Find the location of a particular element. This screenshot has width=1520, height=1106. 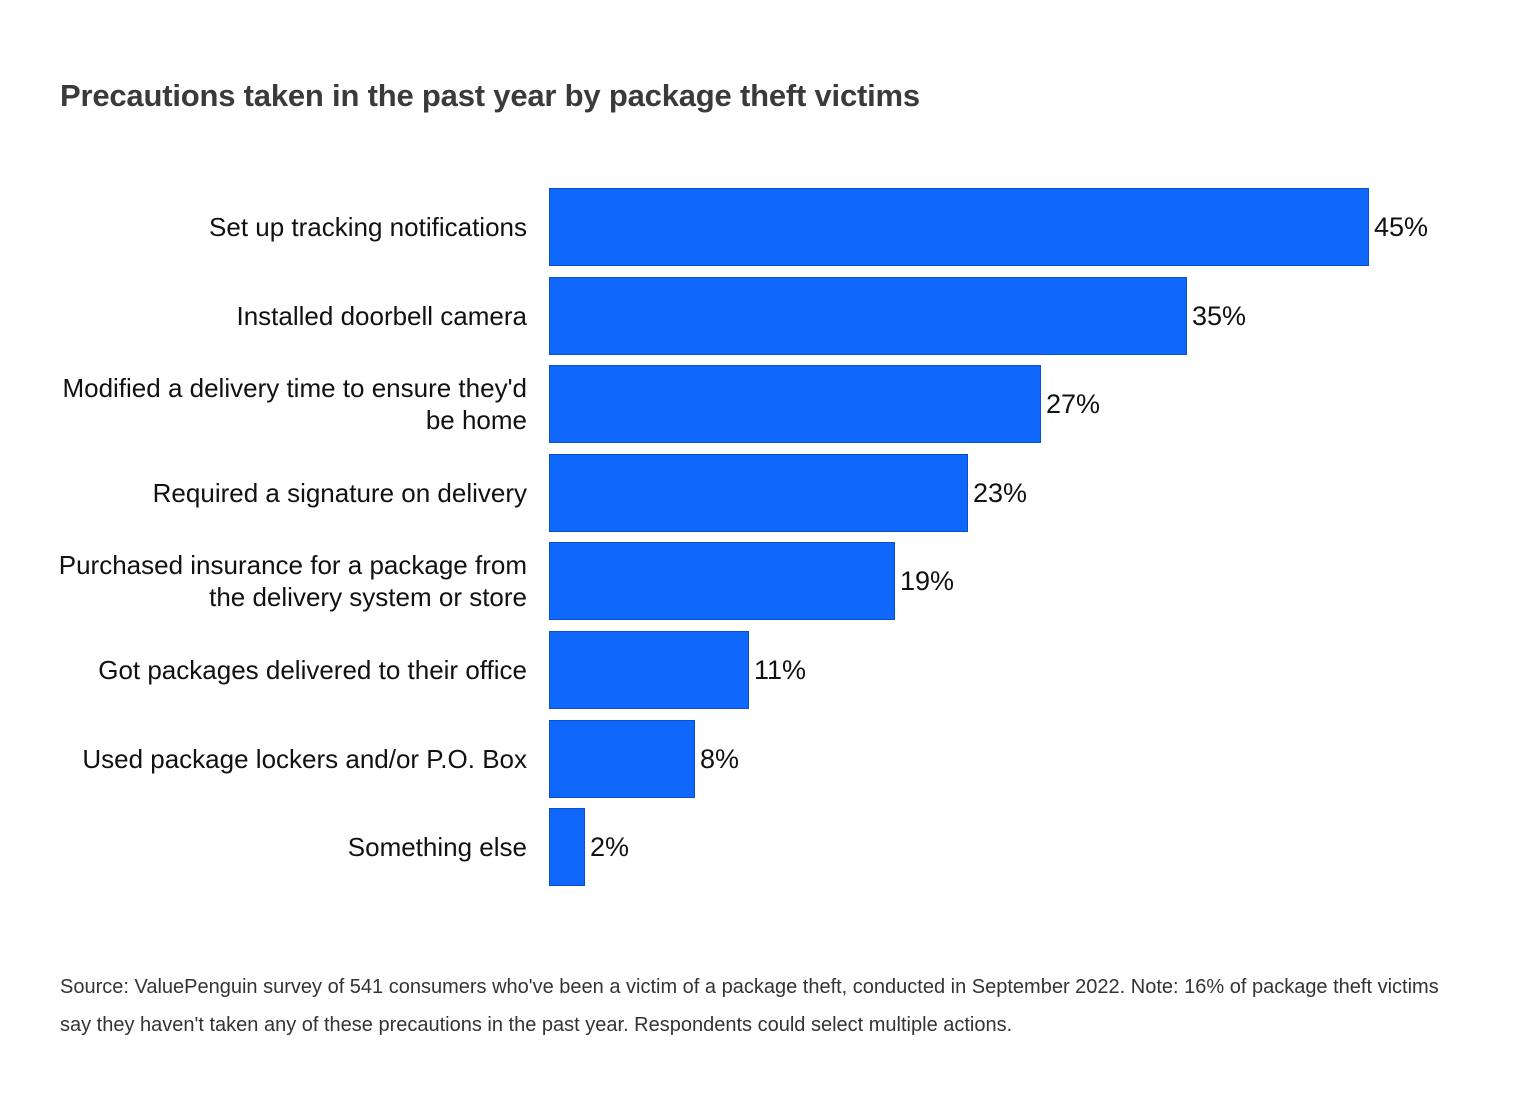

value-label: 35% is located at coordinates (1219, 315).